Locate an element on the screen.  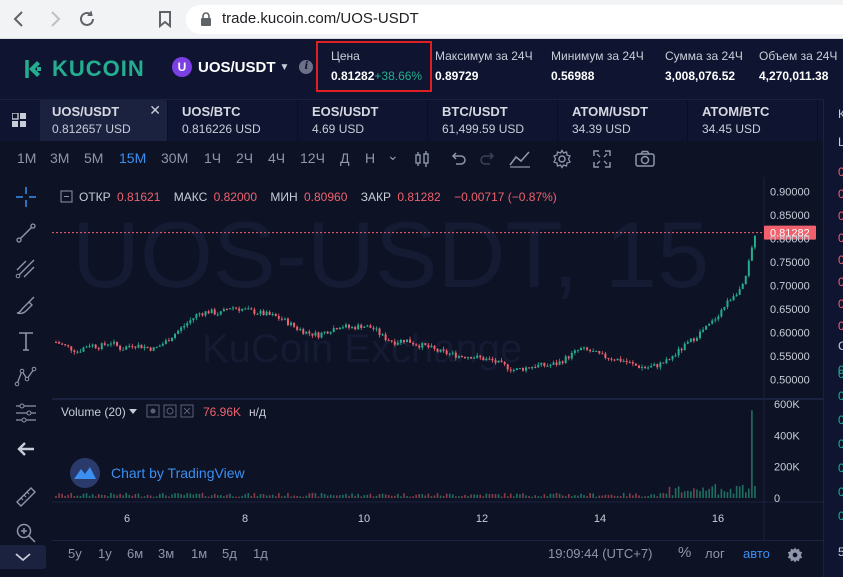
timeframe-4h: 4Ч is located at coordinates (277, 158).